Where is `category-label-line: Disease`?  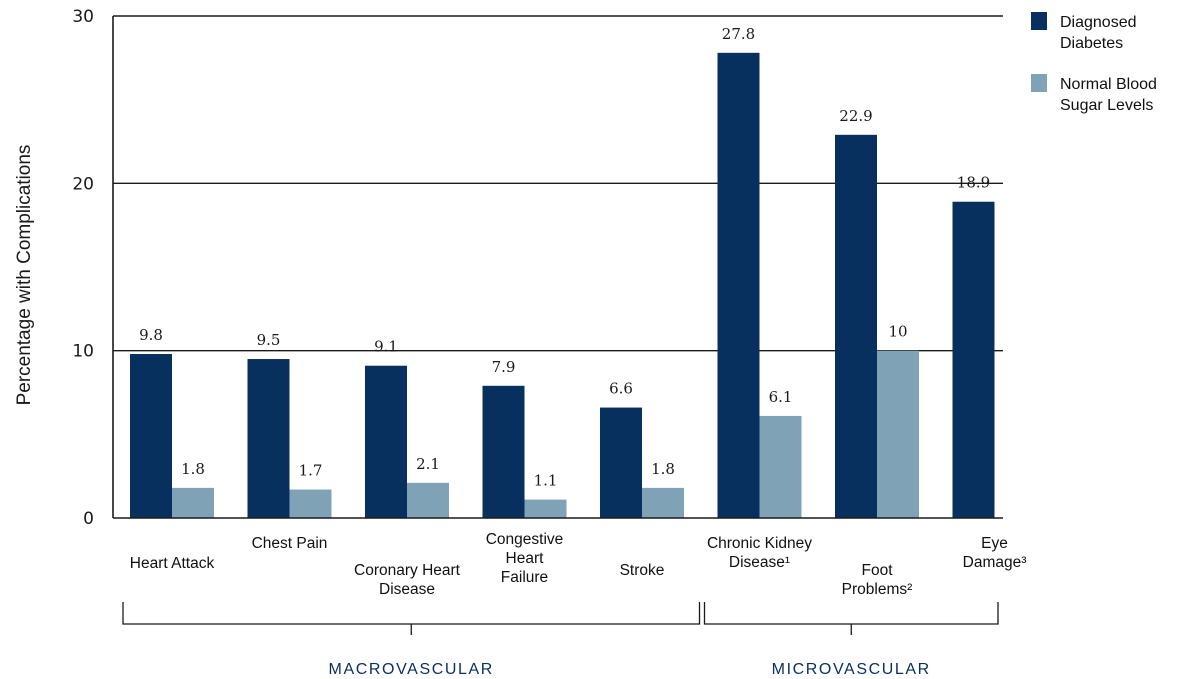 category-label-line: Disease is located at coordinates (407, 589).